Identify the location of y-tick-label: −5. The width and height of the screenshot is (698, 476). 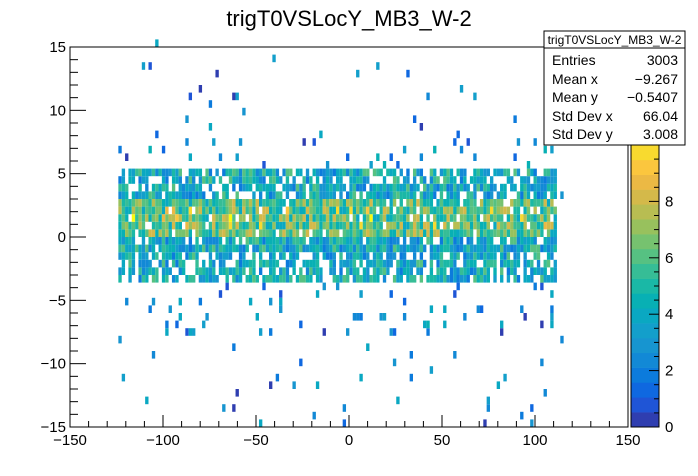
(57, 300).